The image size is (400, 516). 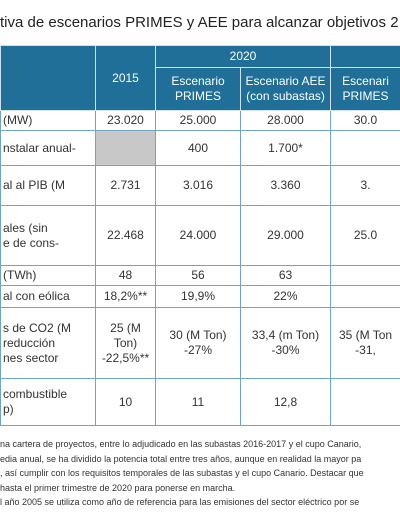 I want to click on cell: 22%, so click(x=285, y=296).